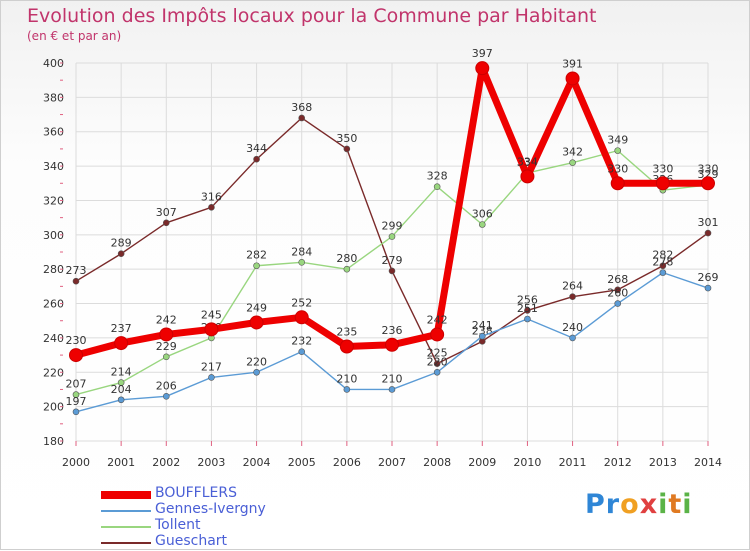 Image resolution: width=750 pixels, height=551 pixels. Describe the element at coordinates (121, 243) in the screenshot. I see `data-label: 289` at that location.